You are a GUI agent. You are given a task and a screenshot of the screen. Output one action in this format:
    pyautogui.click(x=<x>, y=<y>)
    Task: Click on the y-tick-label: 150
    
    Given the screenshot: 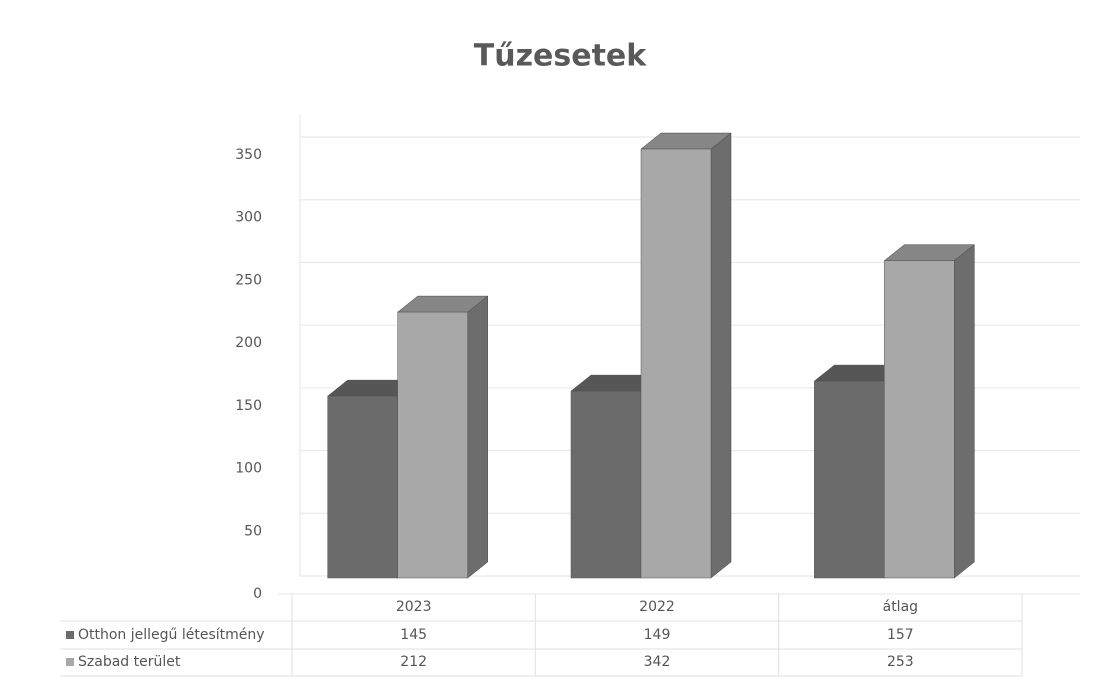 What is the action you would take?
    pyautogui.click(x=248, y=406)
    